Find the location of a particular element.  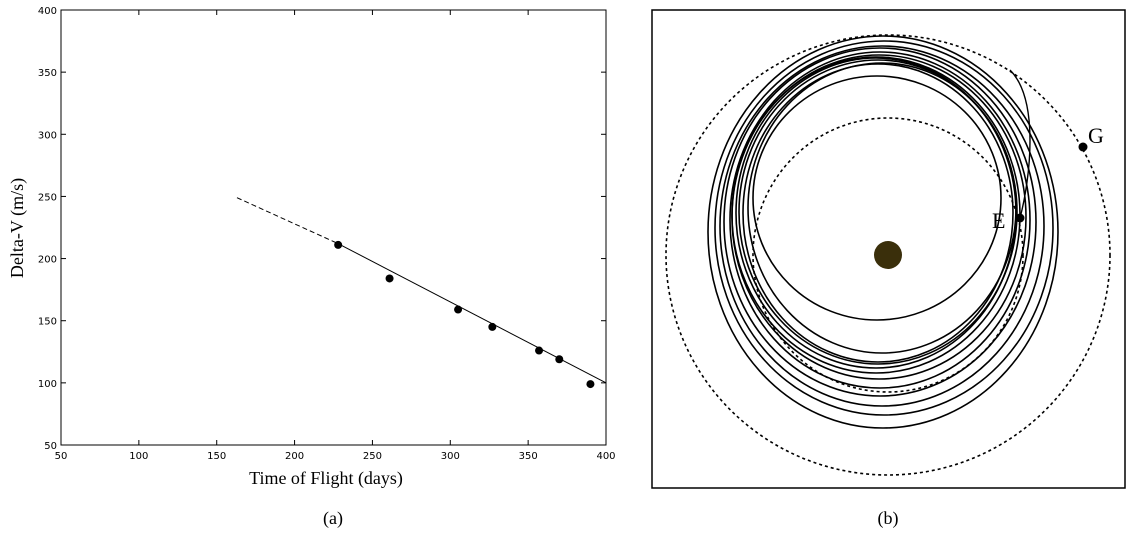

x-tick-label: 400 is located at coordinates (605, 456).